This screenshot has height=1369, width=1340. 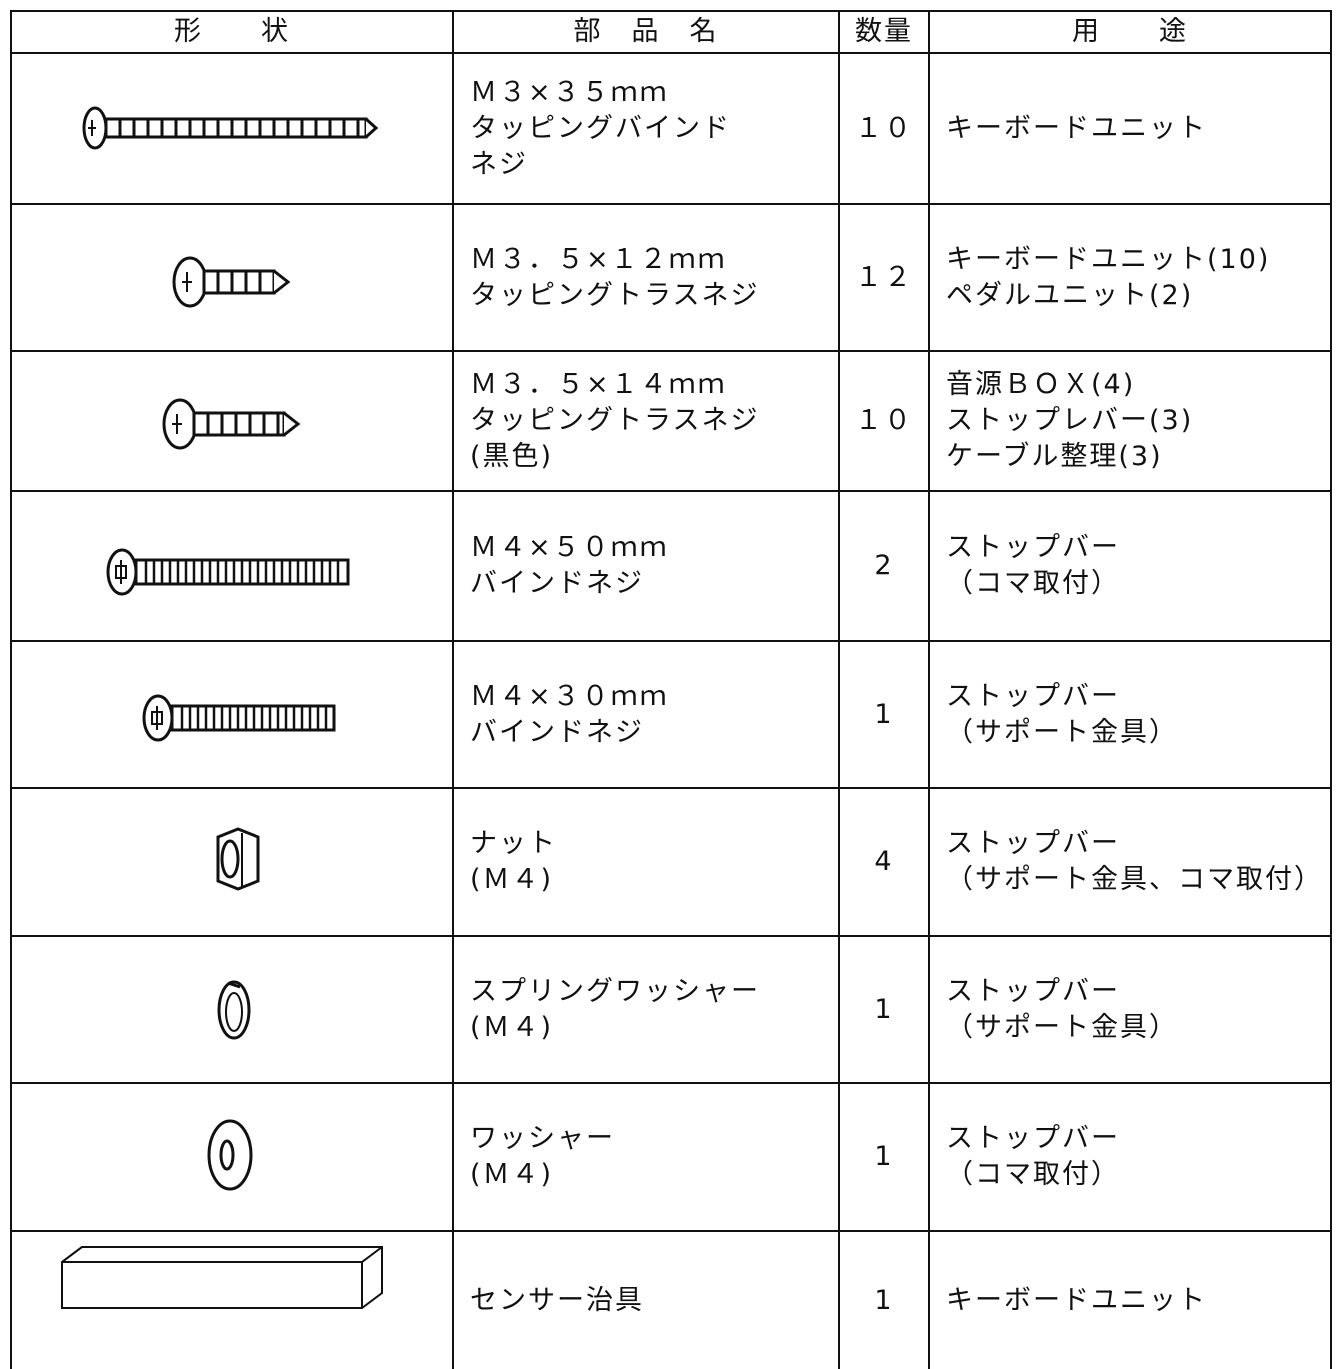 I want to click on header-text: 数量, so click(x=884, y=31).